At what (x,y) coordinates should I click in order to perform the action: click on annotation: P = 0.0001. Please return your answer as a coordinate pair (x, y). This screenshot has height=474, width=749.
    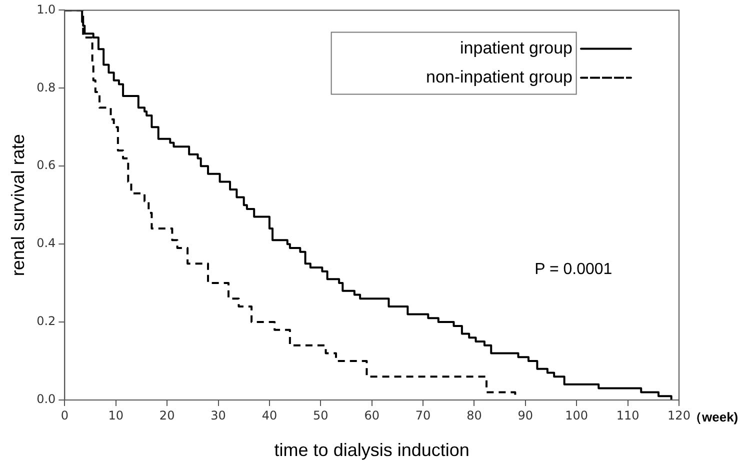
    Looking at the image, I should click on (573, 269).